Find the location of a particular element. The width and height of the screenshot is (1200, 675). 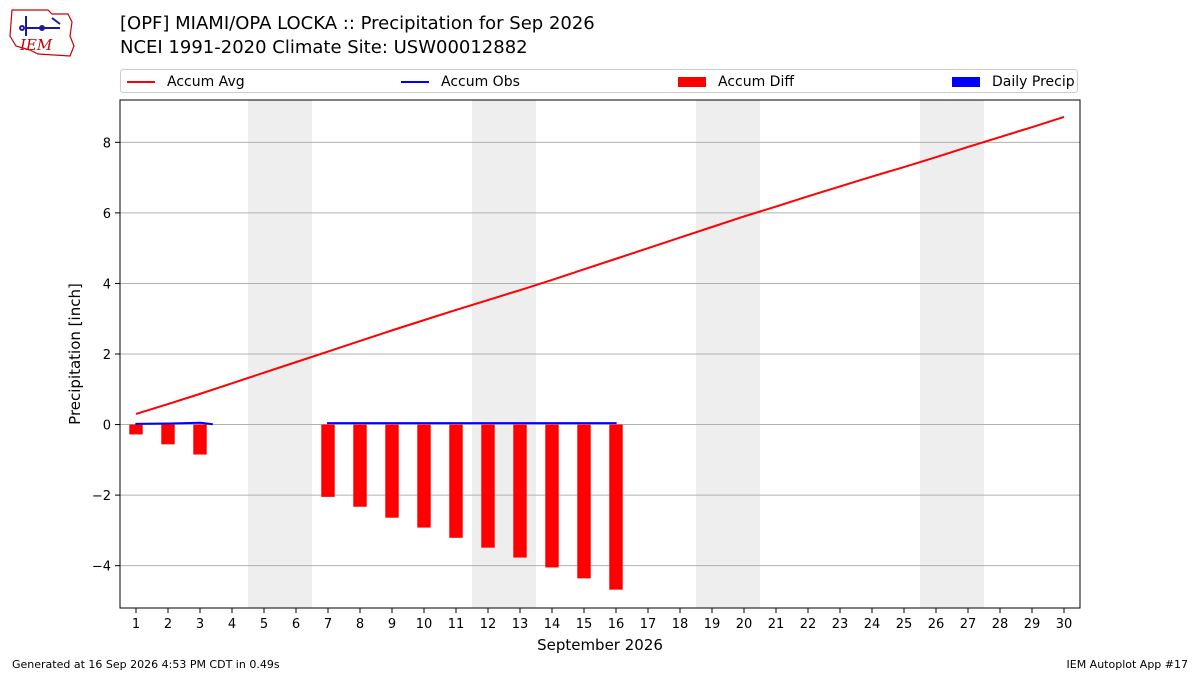

iem-logo: IEM is located at coordinates (42, 33).